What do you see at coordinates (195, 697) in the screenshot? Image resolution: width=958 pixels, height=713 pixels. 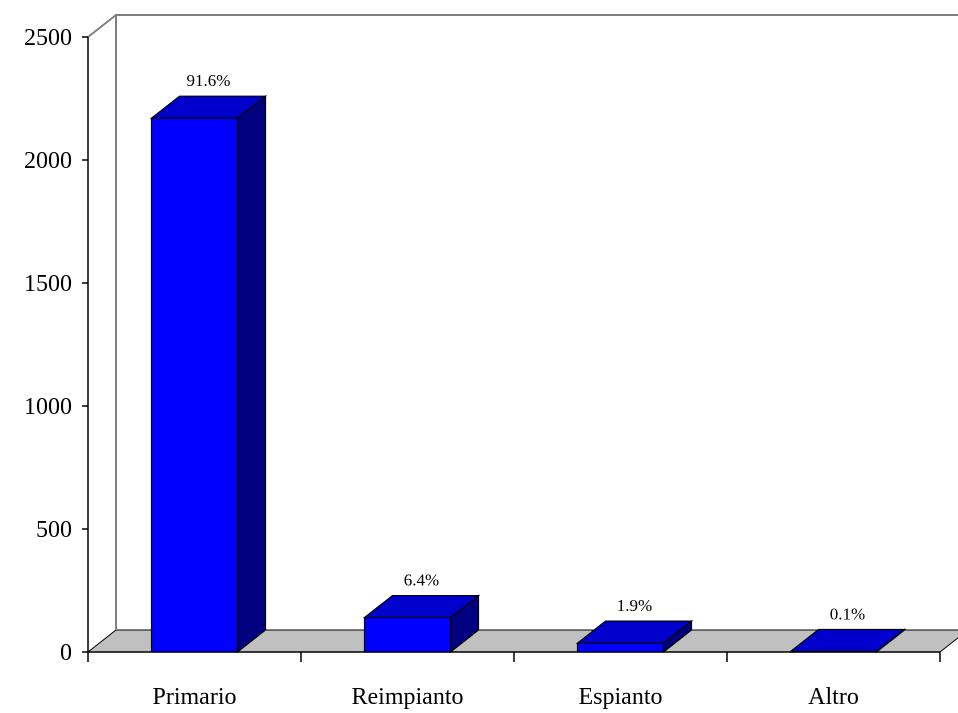 I see `x-category-label: Primario` at bounding box center [195, 697].